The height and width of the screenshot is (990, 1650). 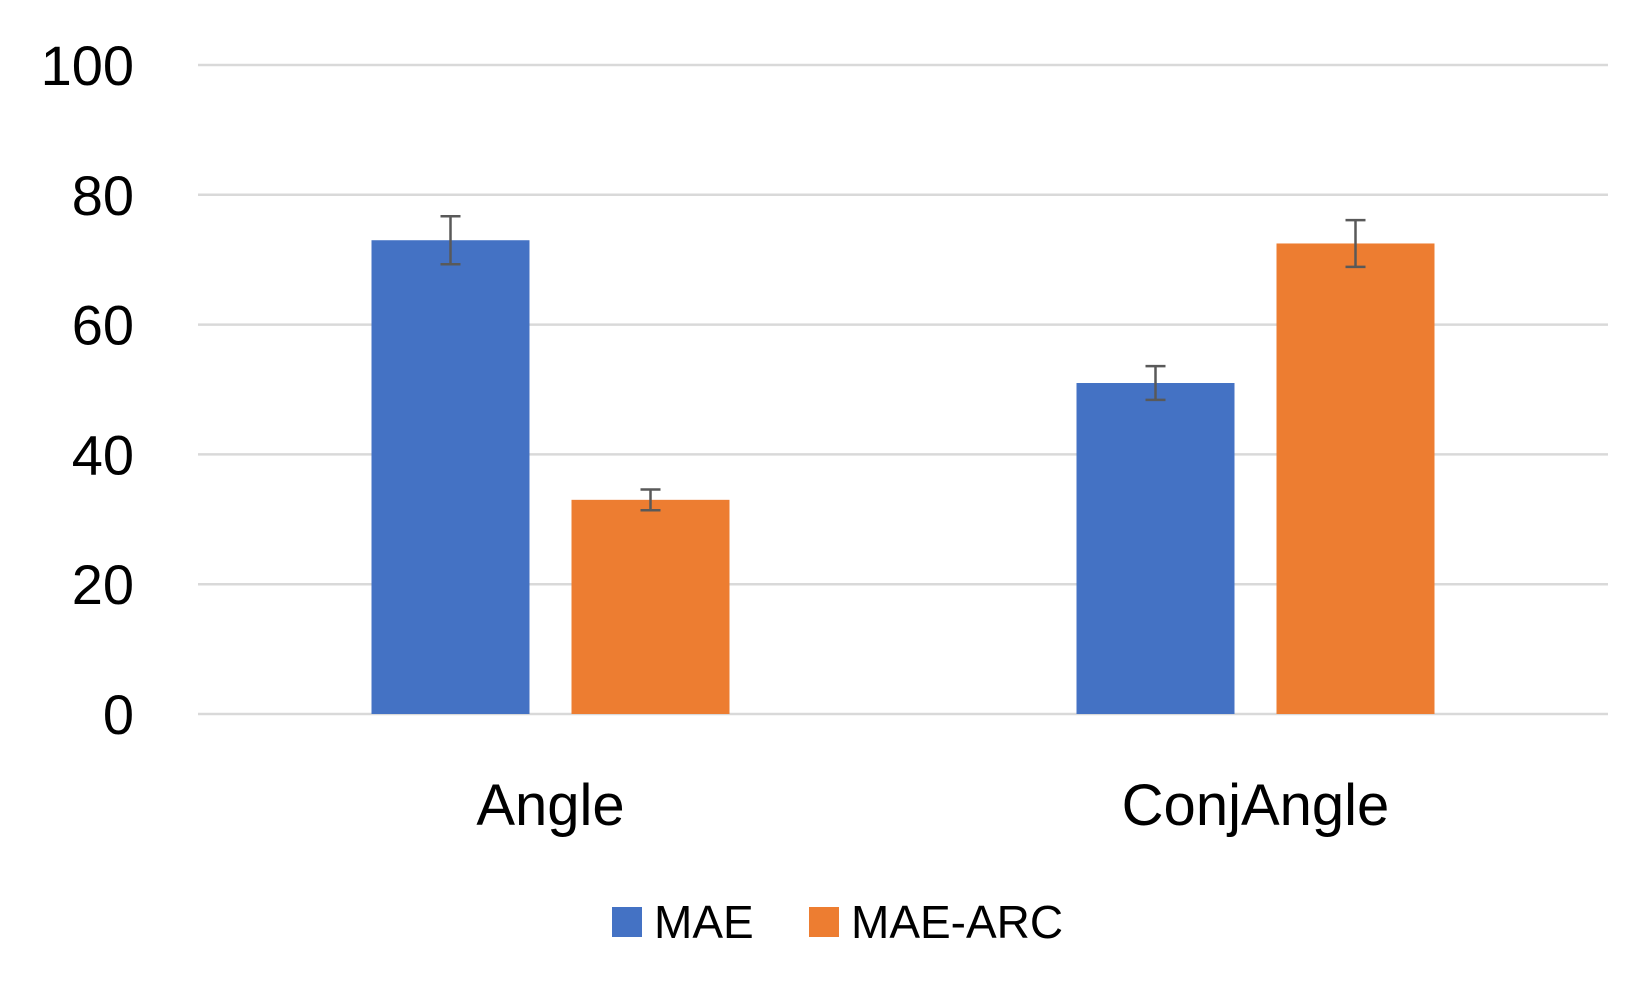 What do you see at coordinates (1355, 243) in the screenshot?
I see `error-bar-mae-arc-conjangle` at bounding box center [1355, 243].